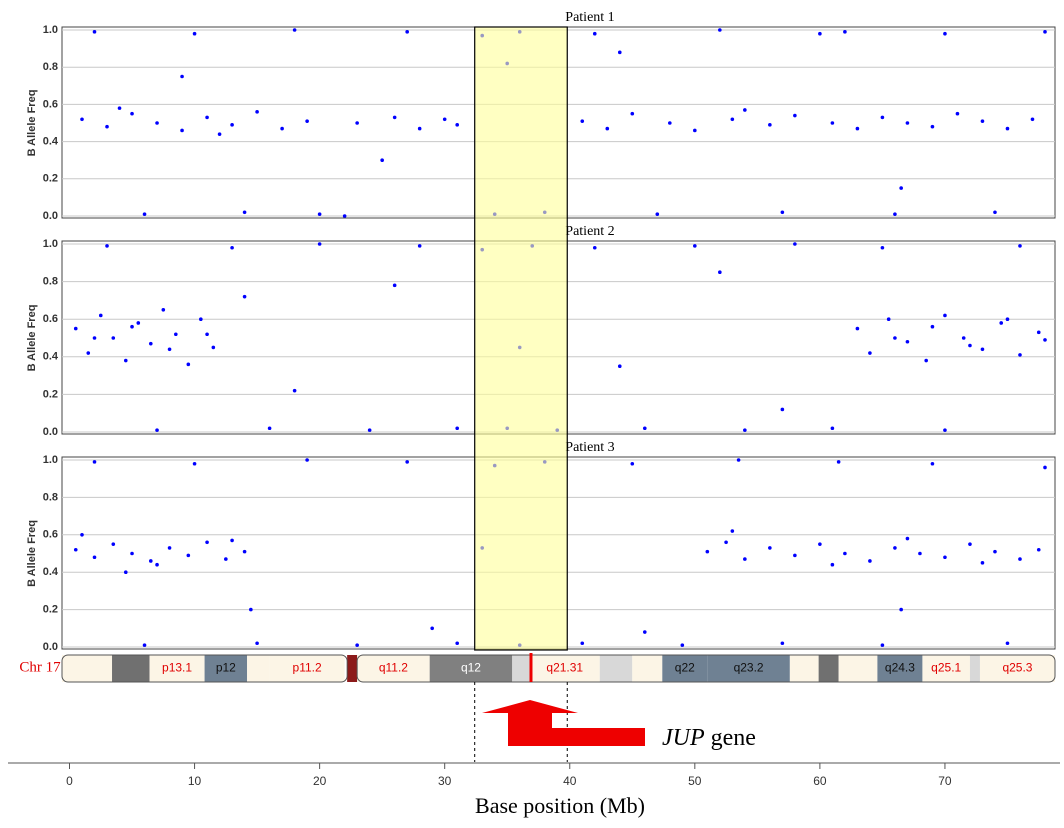 This screenshot has height=828, width=1064. Describe the element at coordinates (683, 738) in the screenshot. I see `gene-name: JUP` at that location.